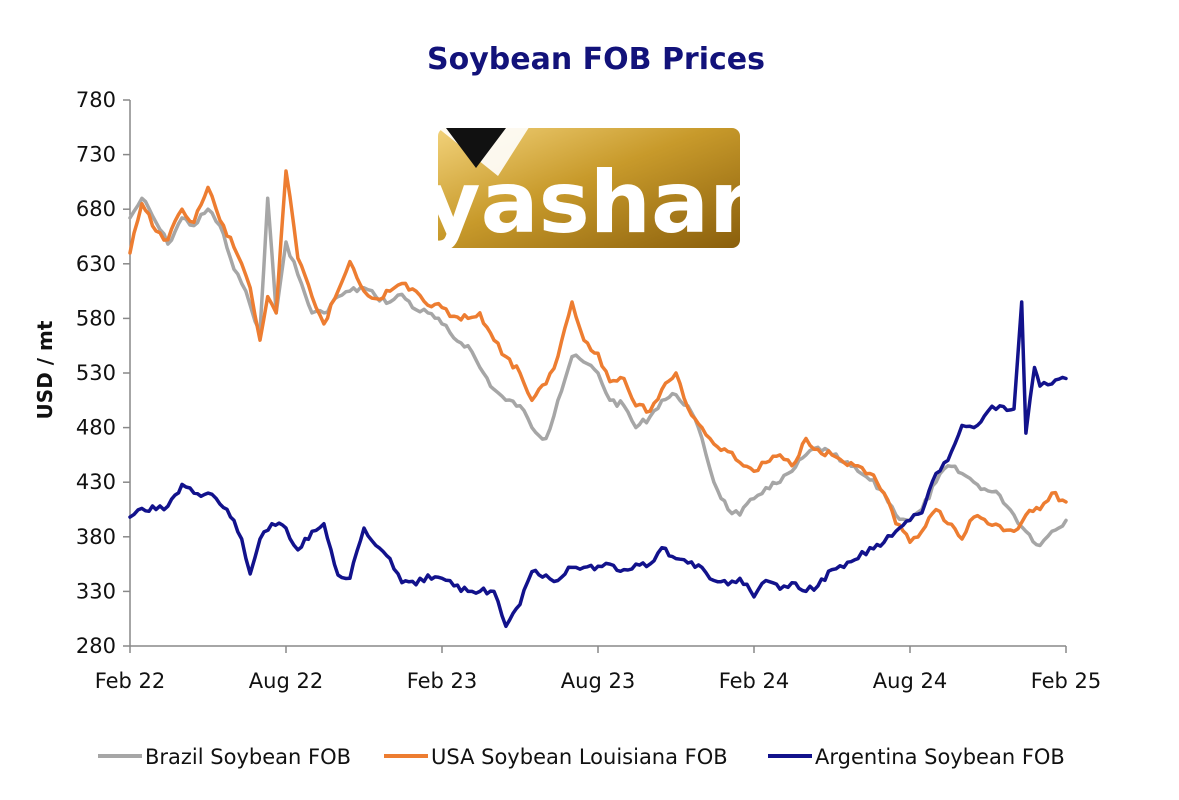  Describe the element at coordinates (96, 318) in the screenshot. I see `y-tick-label: 580` at that location.